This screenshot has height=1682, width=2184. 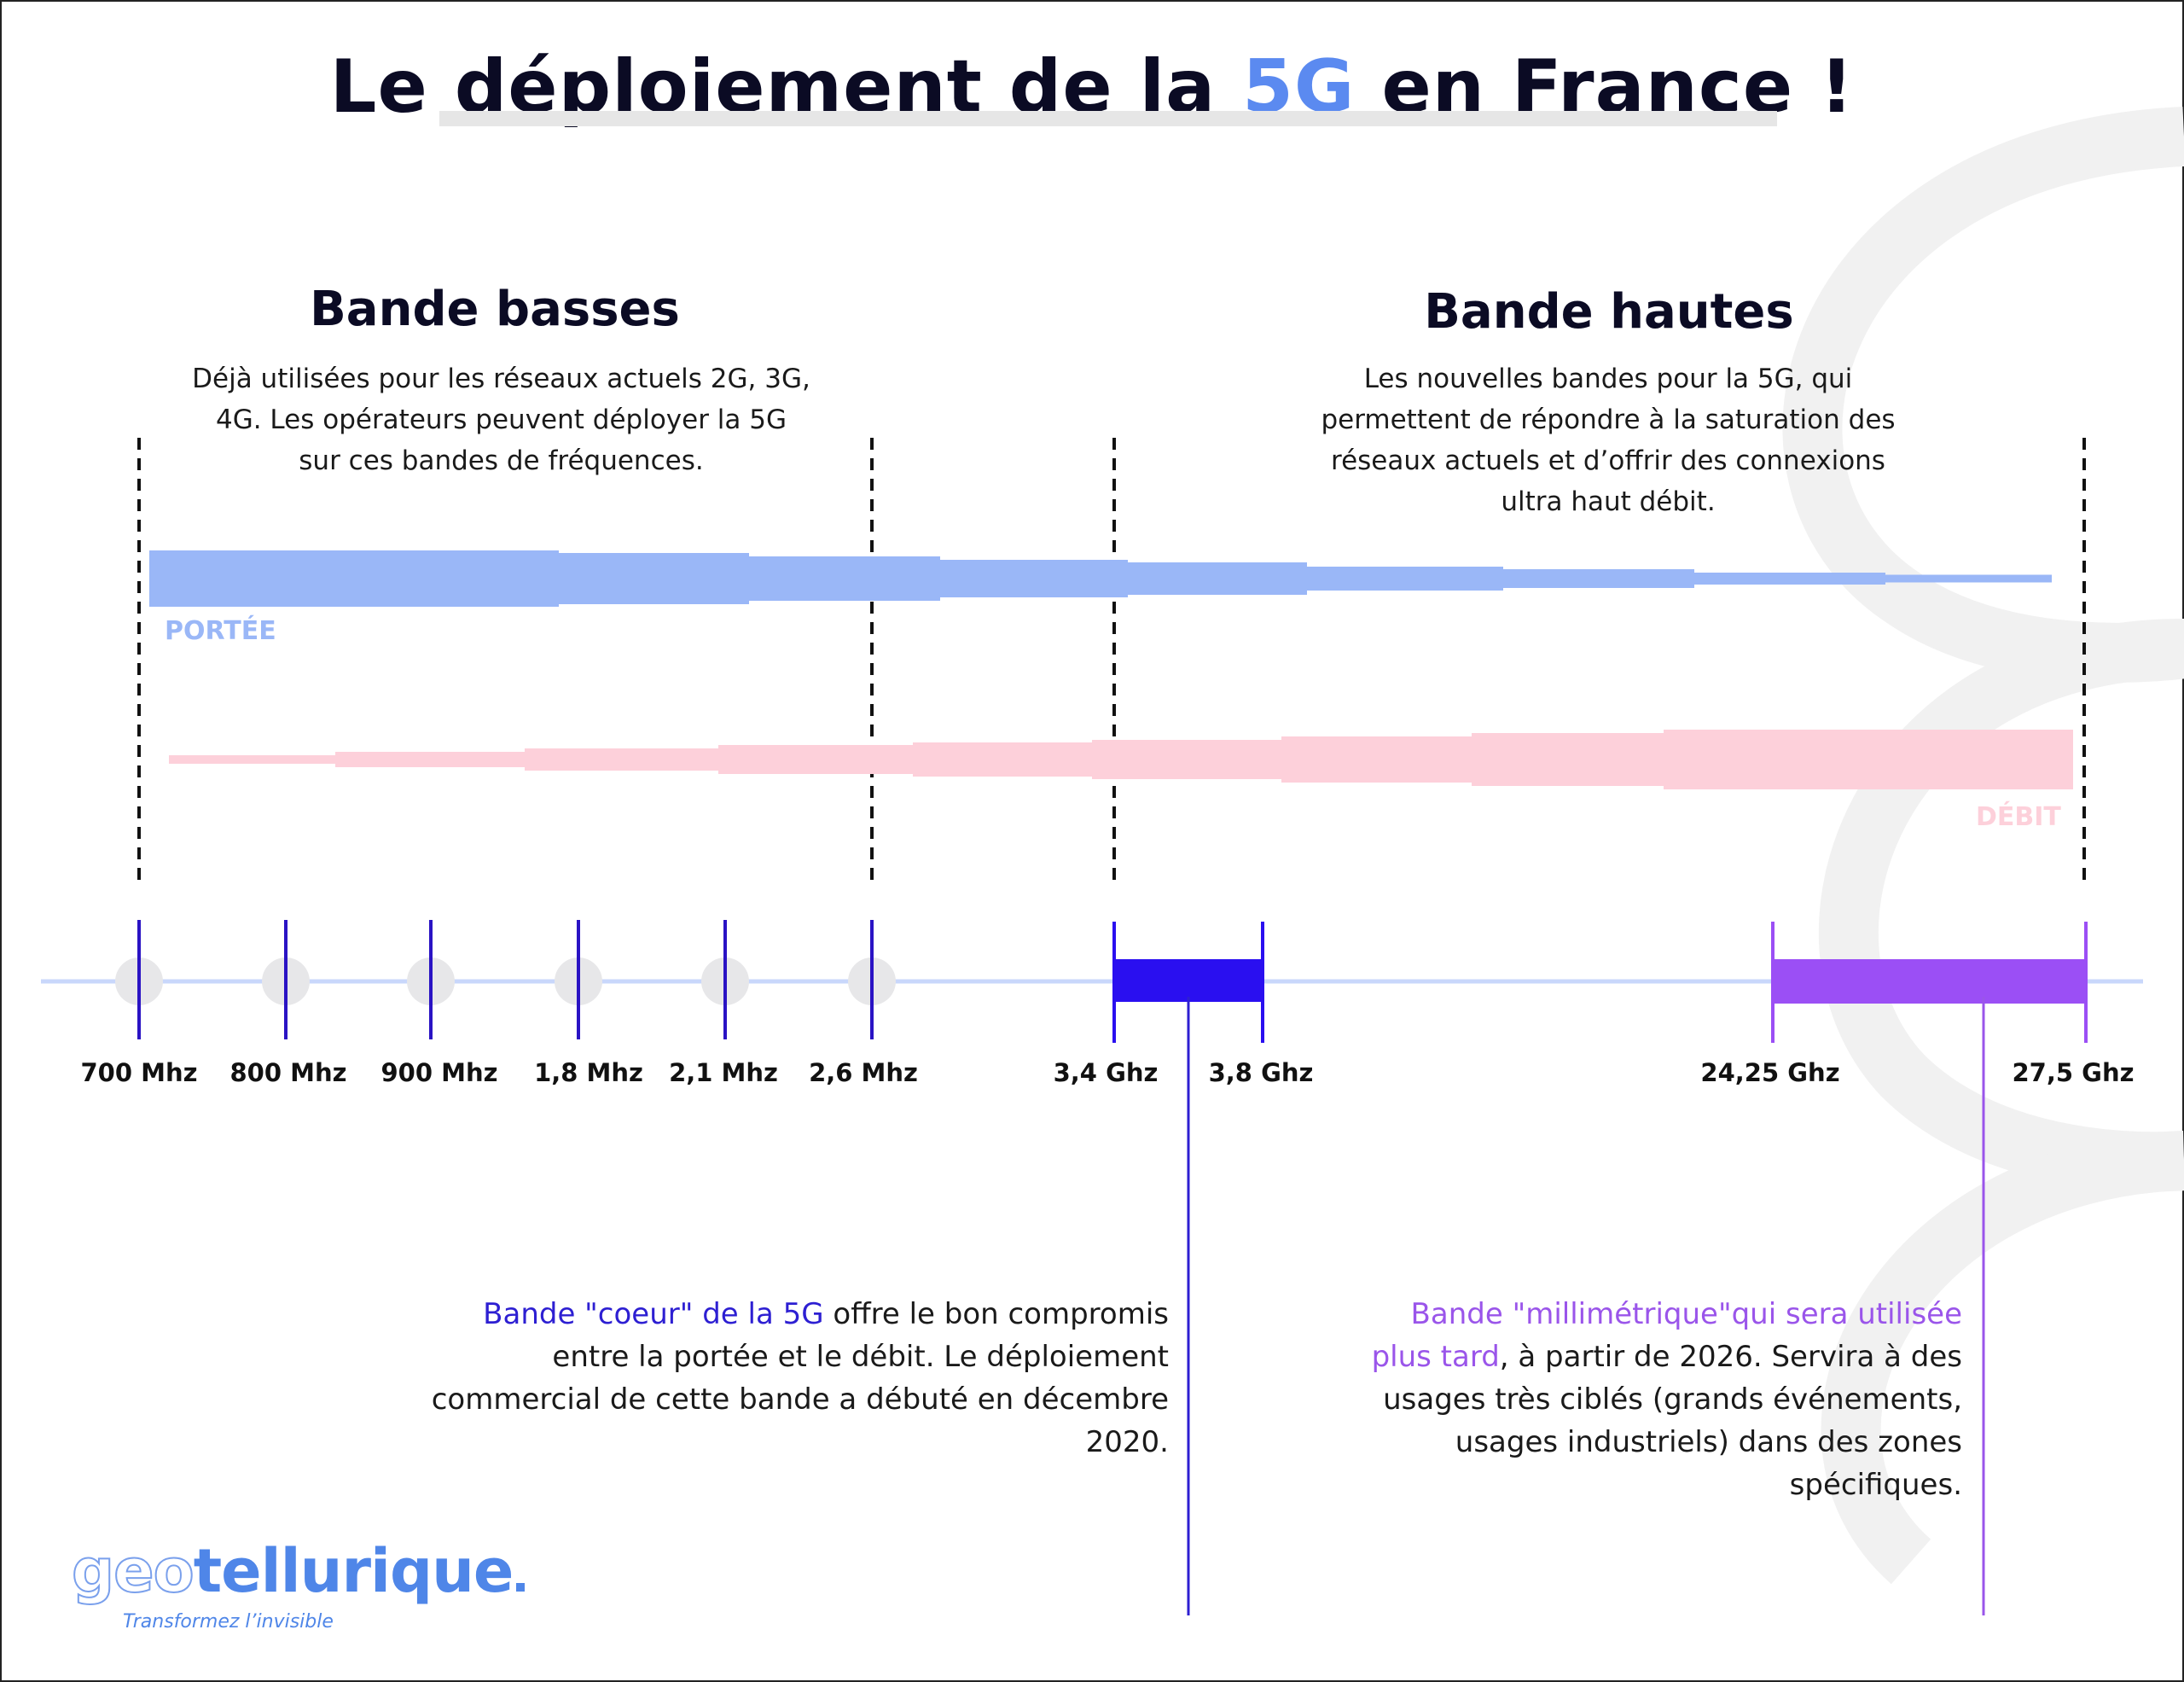 I want to click on frequency-label: 1,8 Mhz, so click(x=589, y=1072).